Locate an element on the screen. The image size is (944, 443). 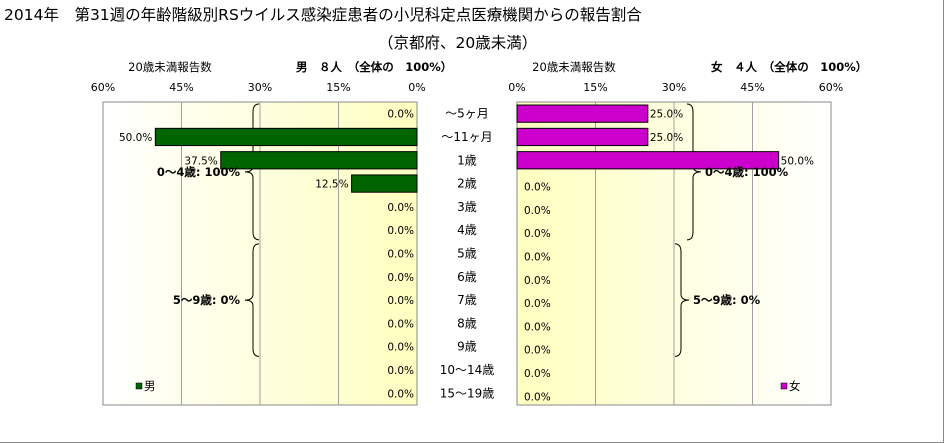
left-tick-label: 45% is located at coordinates (181, 87).